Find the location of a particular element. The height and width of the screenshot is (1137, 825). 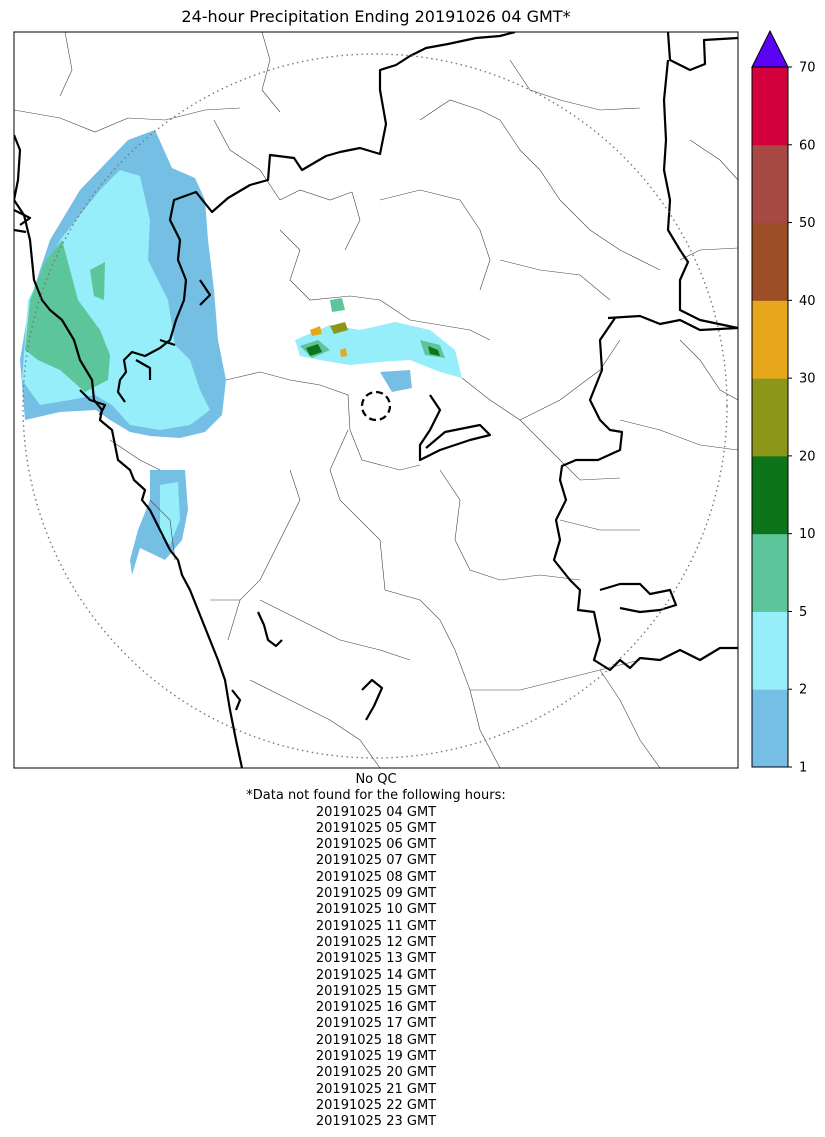

missing-hour-item: 20191025 22 GMT is located at coordinates (376, 1105).